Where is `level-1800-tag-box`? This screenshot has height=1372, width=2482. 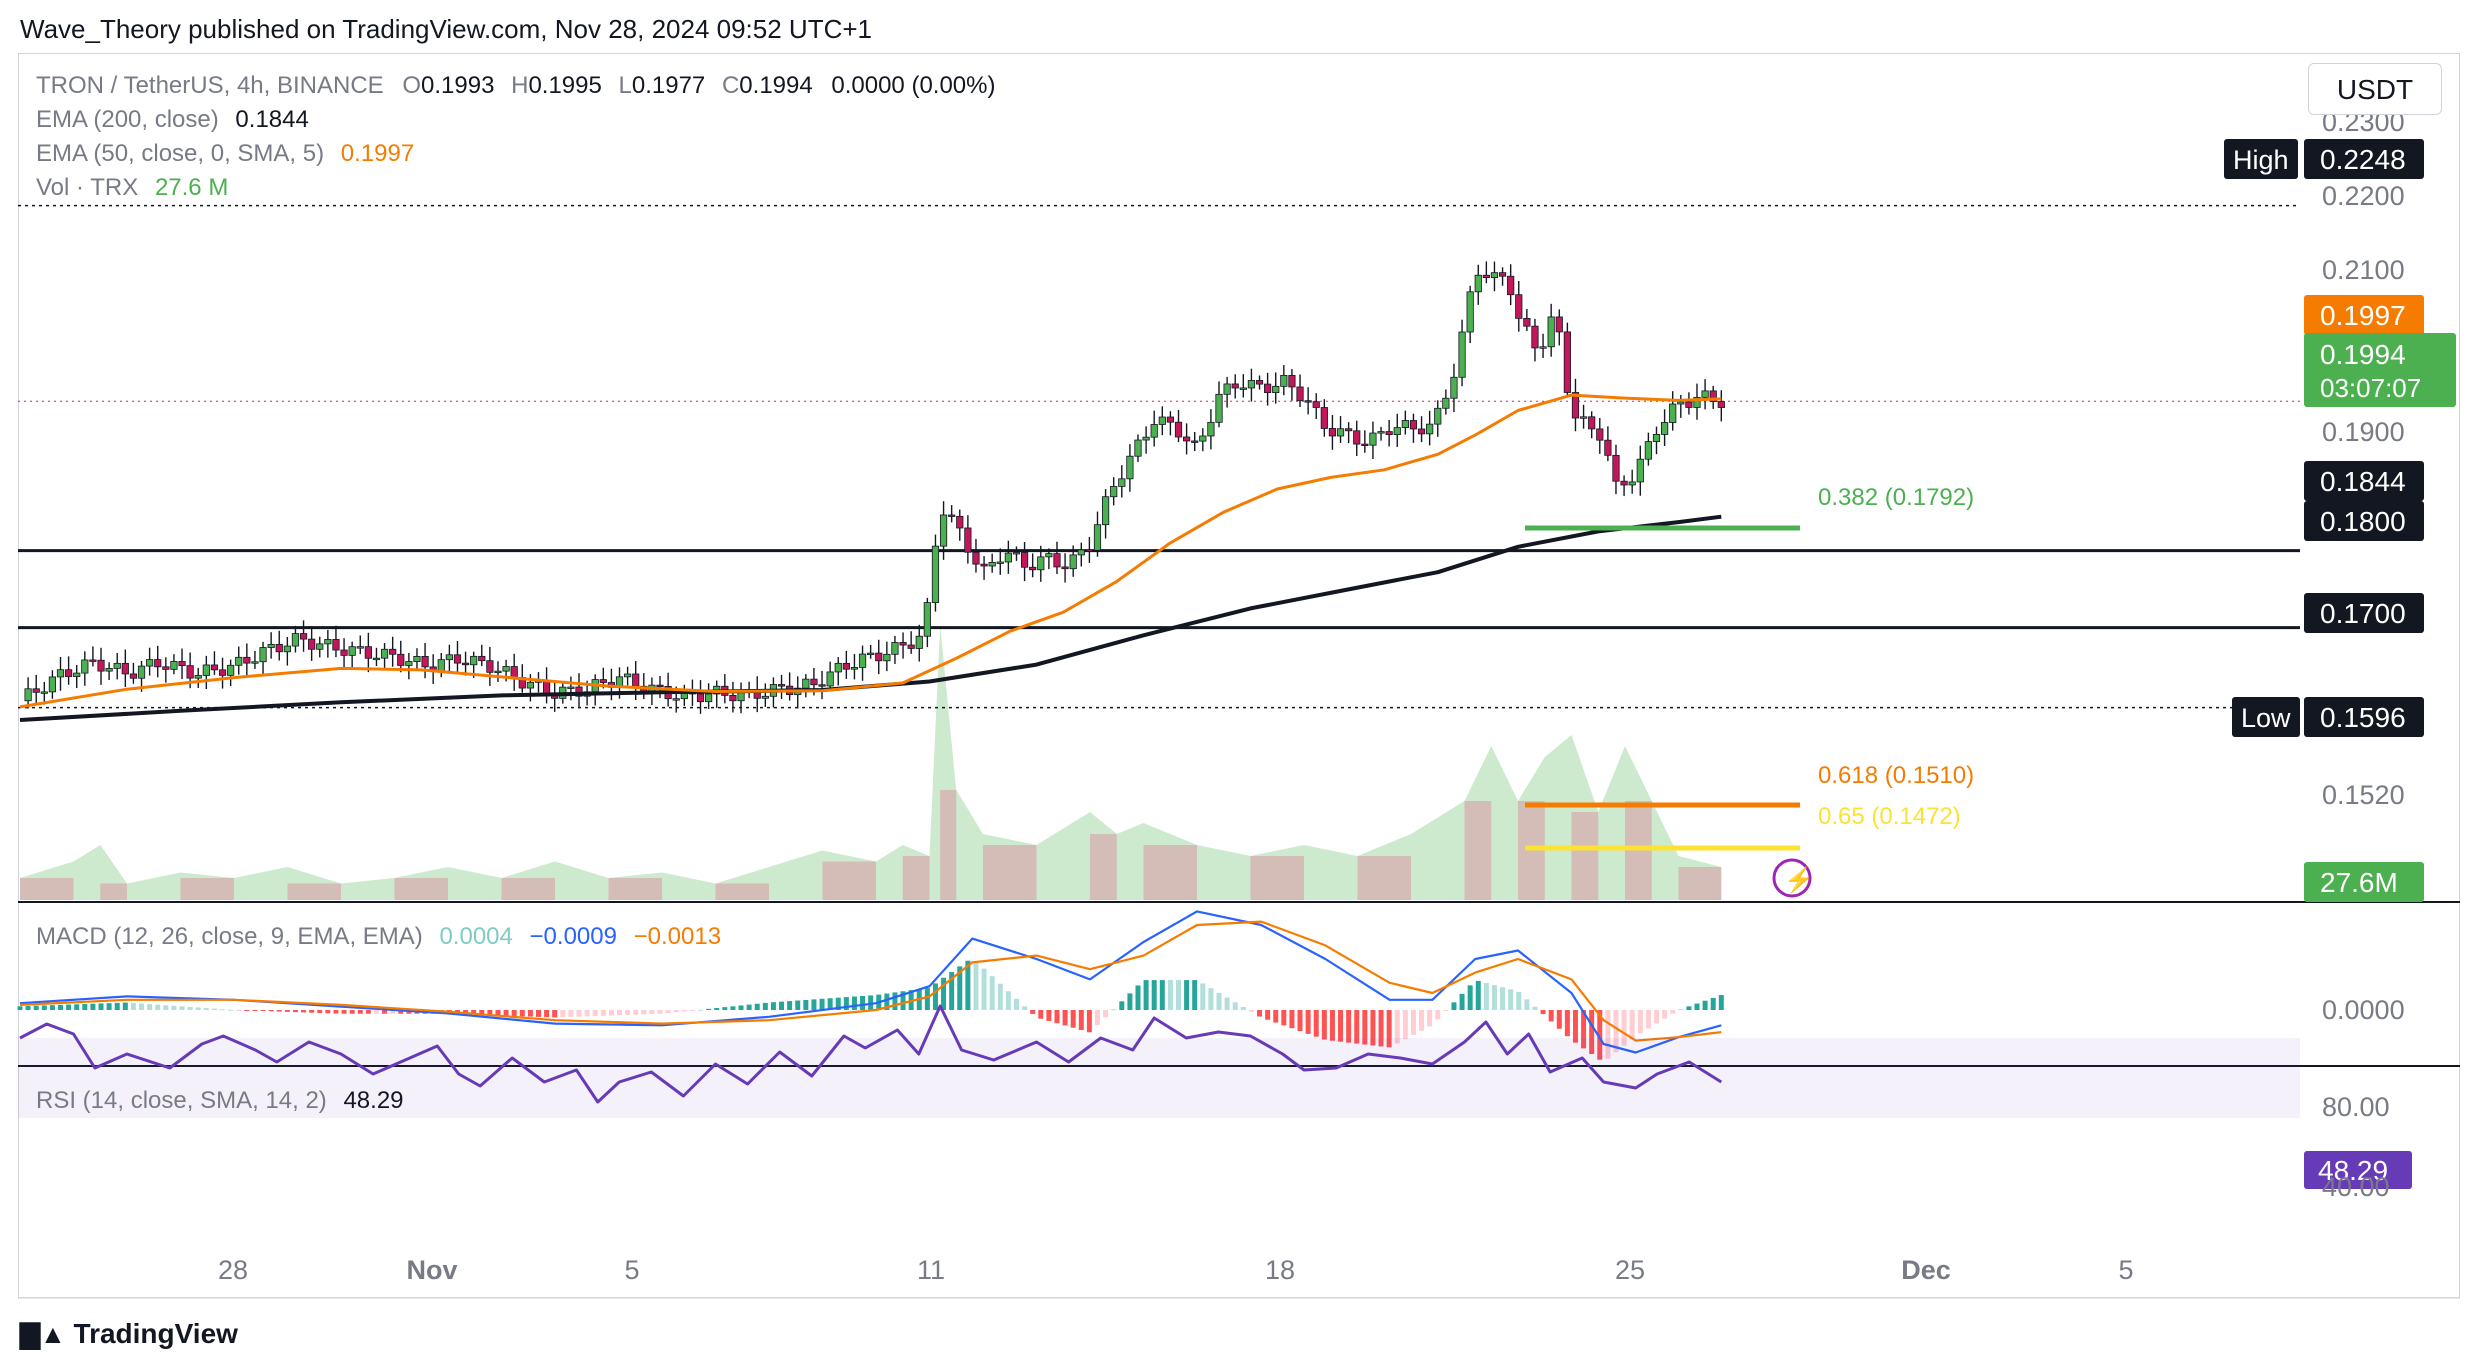
level-1800-tag-box is located at coordinates (2364, 521).